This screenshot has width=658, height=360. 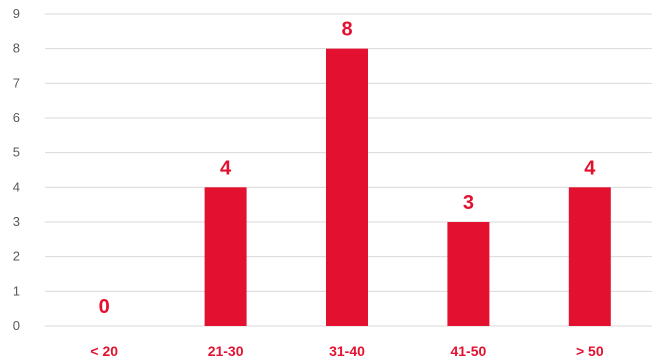 I want to click on y-tick-label: 5, so click(x=16, y=152).